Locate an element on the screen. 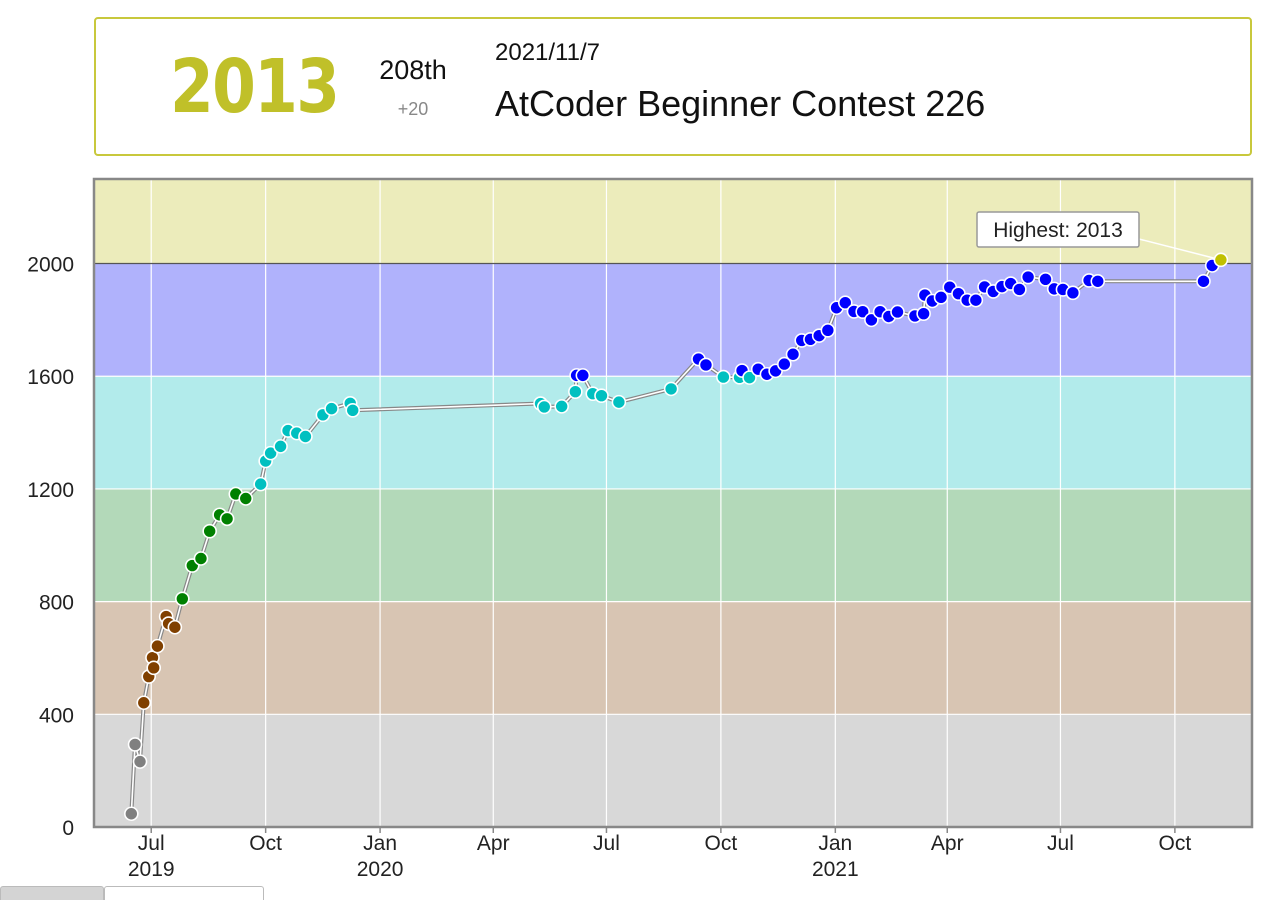  y-tick-label: 800 is located at coordinates (56, 603).